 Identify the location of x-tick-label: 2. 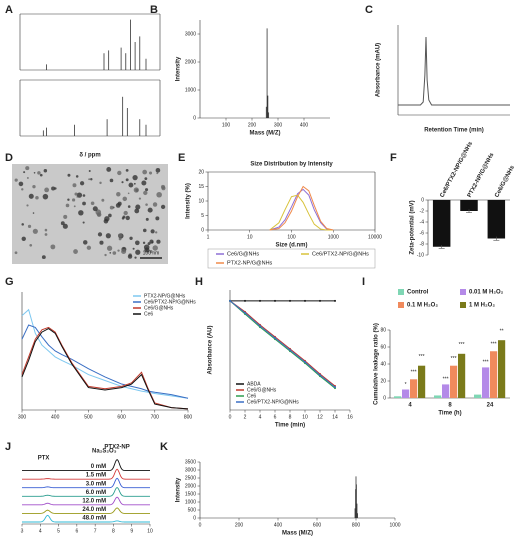
(245, 417).